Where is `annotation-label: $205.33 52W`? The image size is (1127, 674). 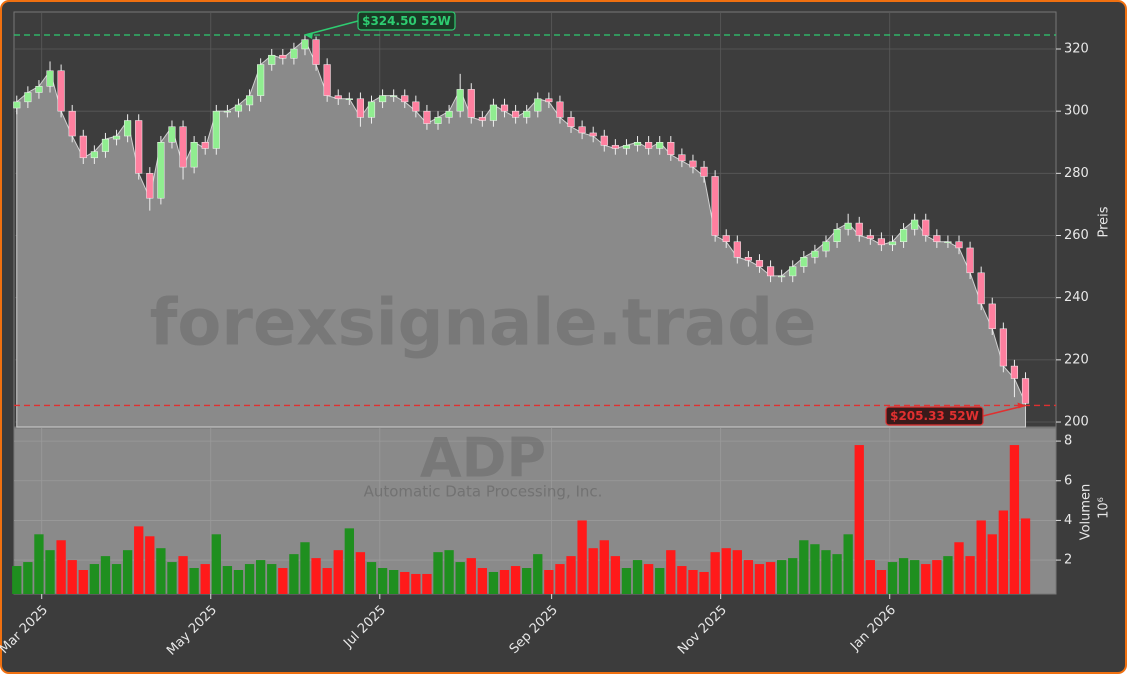 annotation-label: $205.33 52W is located at coordinates (934, 416).